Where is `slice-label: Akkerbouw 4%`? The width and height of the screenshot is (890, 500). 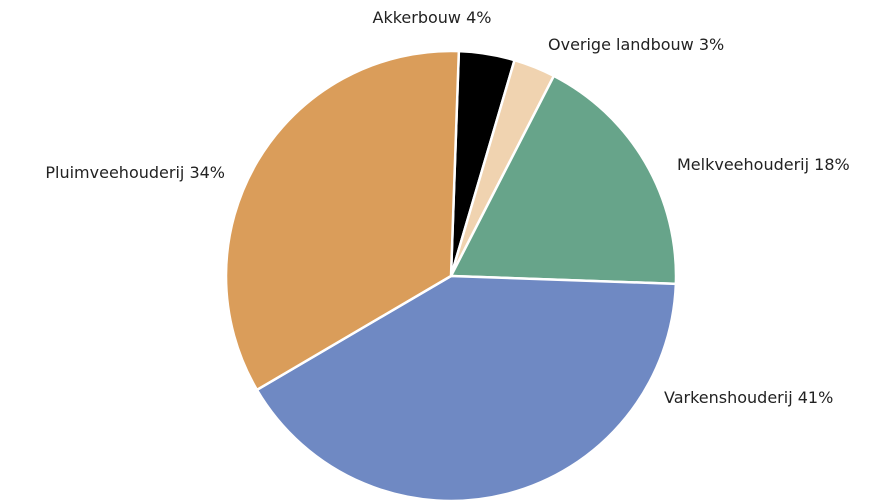
slice-label: Akkerbouw 4% is located at coordinates (432, 17).